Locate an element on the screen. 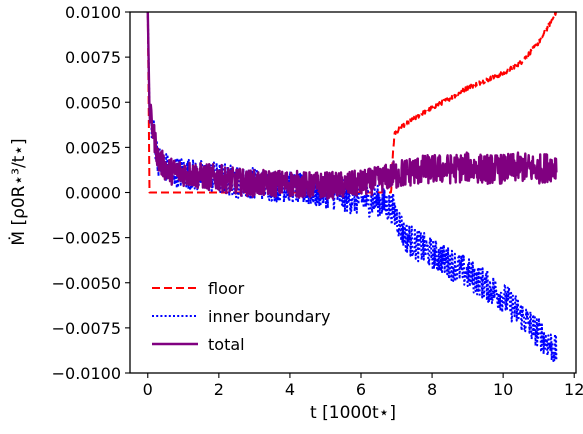 Image resolution: width=583 pixels, height=434 pixels. legend-entry-label: inner boundary is located at coordinates (269, 316).